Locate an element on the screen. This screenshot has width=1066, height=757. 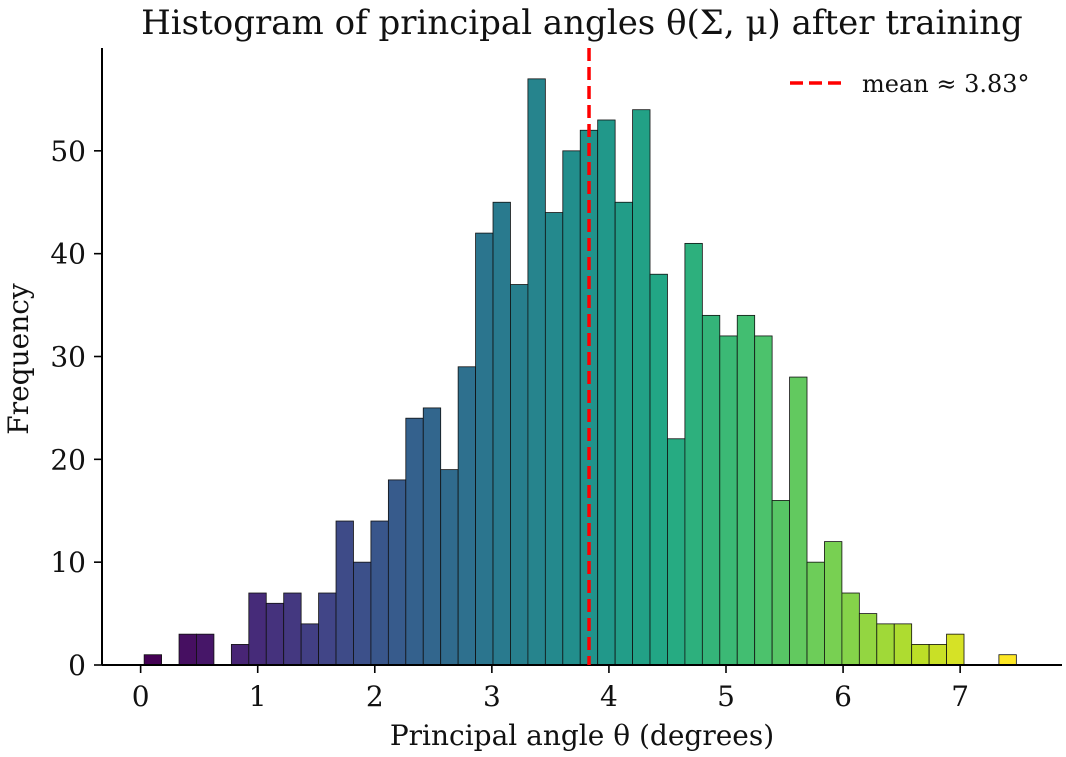
y-axis-label: Frequency is located at coordinates (18, 359).